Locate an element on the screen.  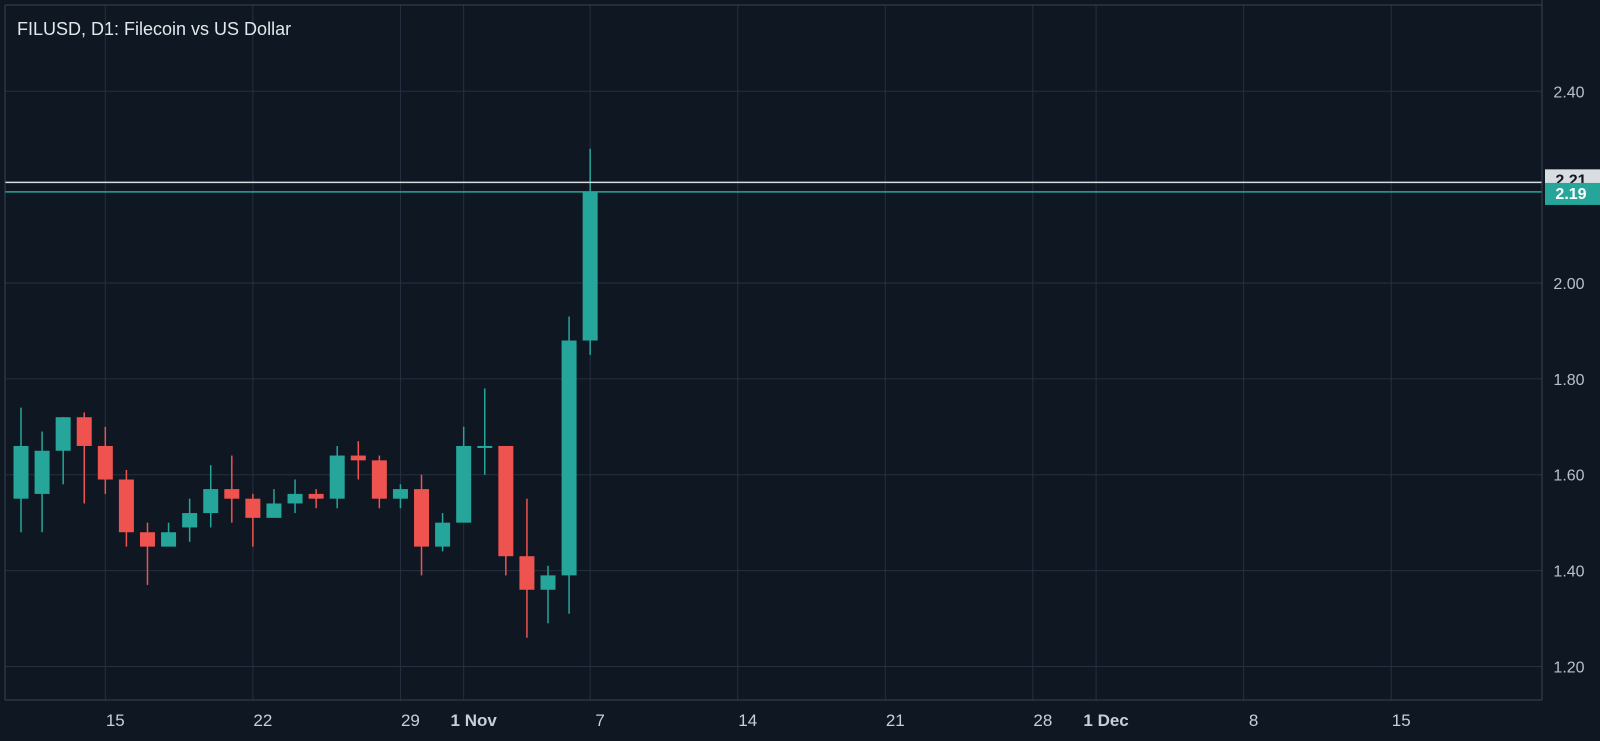
x-tick-label: 1 Dec is located at coordinates (1105, 720).